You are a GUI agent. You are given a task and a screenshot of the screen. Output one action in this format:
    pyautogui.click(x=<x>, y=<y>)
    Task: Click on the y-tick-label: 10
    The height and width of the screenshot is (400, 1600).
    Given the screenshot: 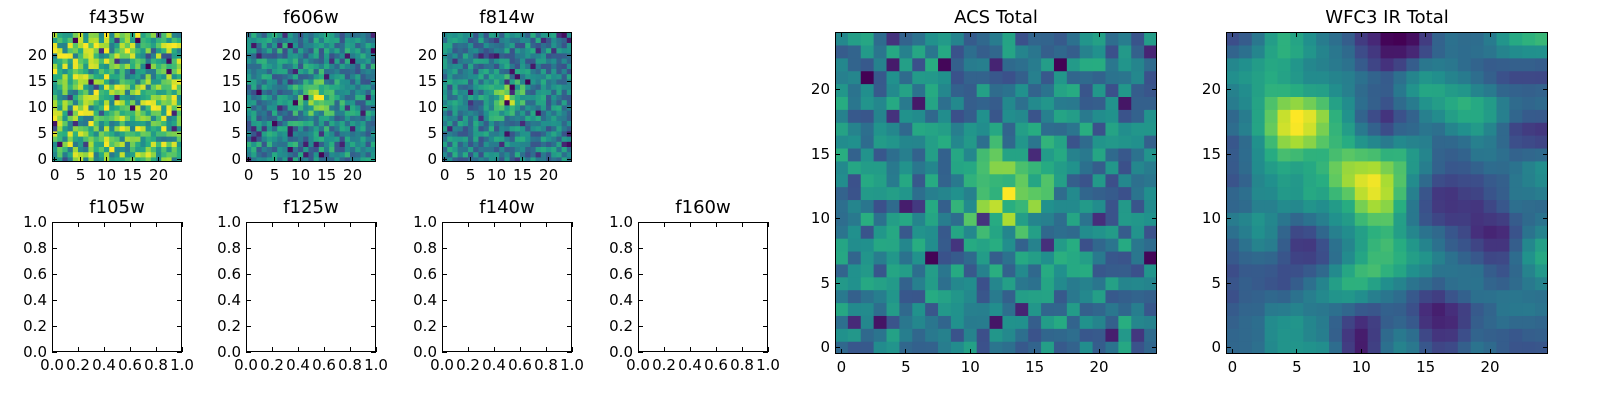 What is the action you would take?
    pyautogui.click(x=37, y=106)
    